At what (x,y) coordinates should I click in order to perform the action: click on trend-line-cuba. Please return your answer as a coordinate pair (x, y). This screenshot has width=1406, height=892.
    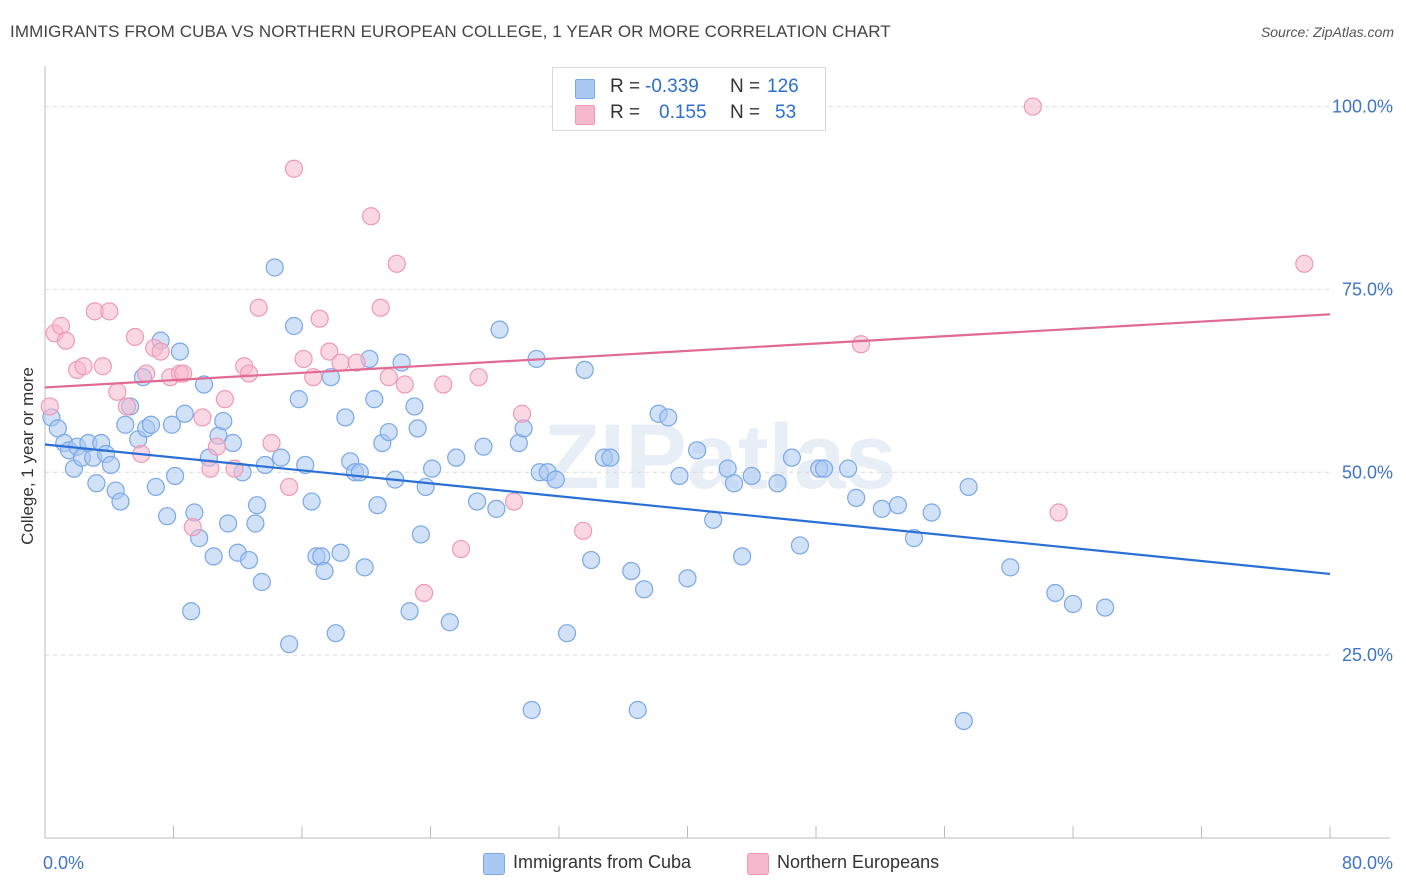
    Looking at the image, I should click on (687, 509).